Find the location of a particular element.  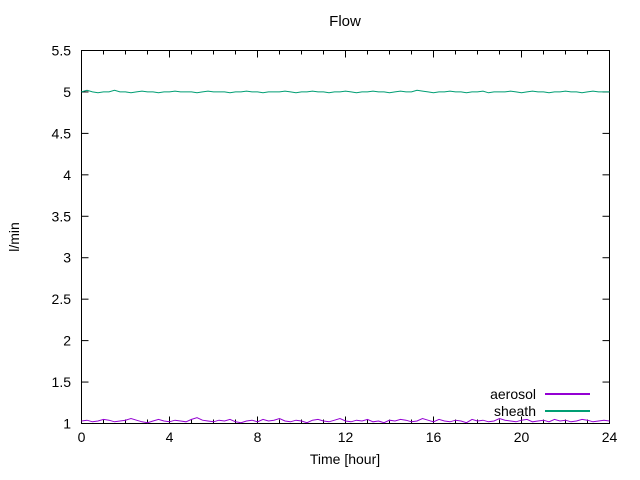

legend: aerosol sheath is located at coordinates (540, 402).